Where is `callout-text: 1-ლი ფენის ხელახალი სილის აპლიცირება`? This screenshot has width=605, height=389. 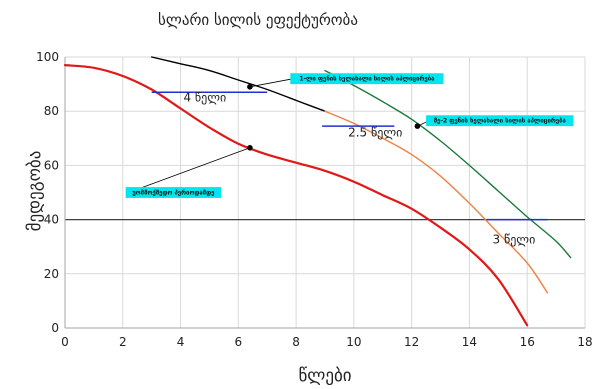 callout-text: 1-ლი ფენის ხელახალი სილის აპლიცირება is located at coordinates (367, 79).